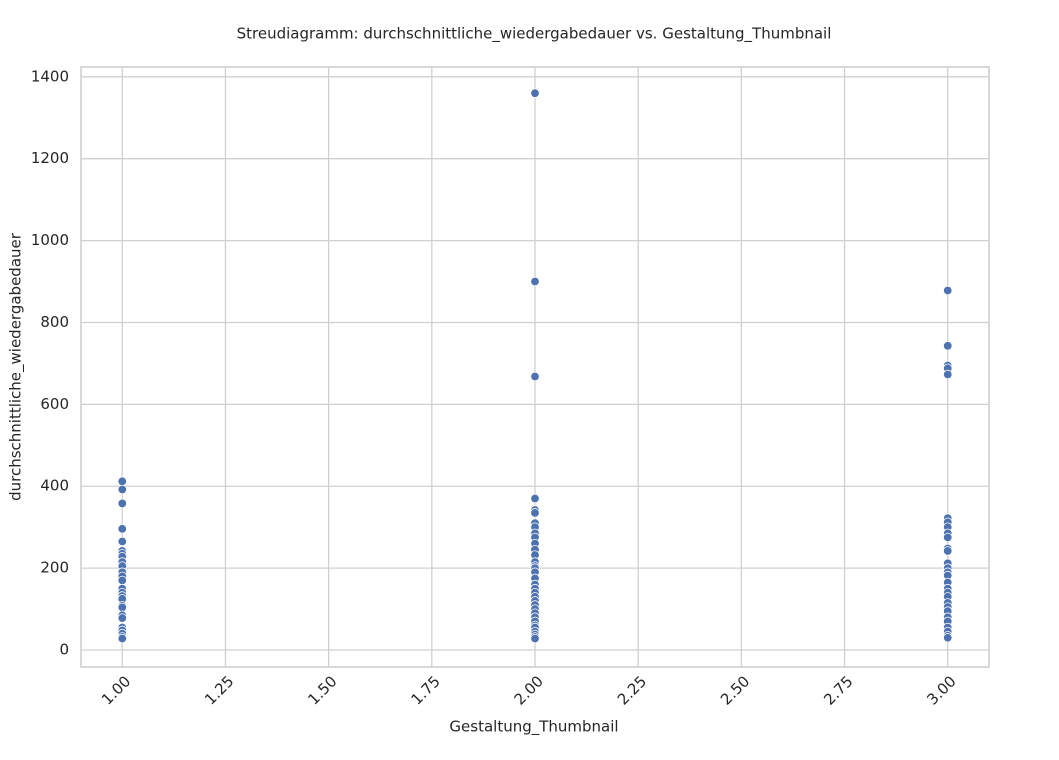 The image size is (1059, 760). What do you see at coordinates (64, 650) in the screenshot?
I see `y-tick-label: 0` at bounding box center [64, 650].